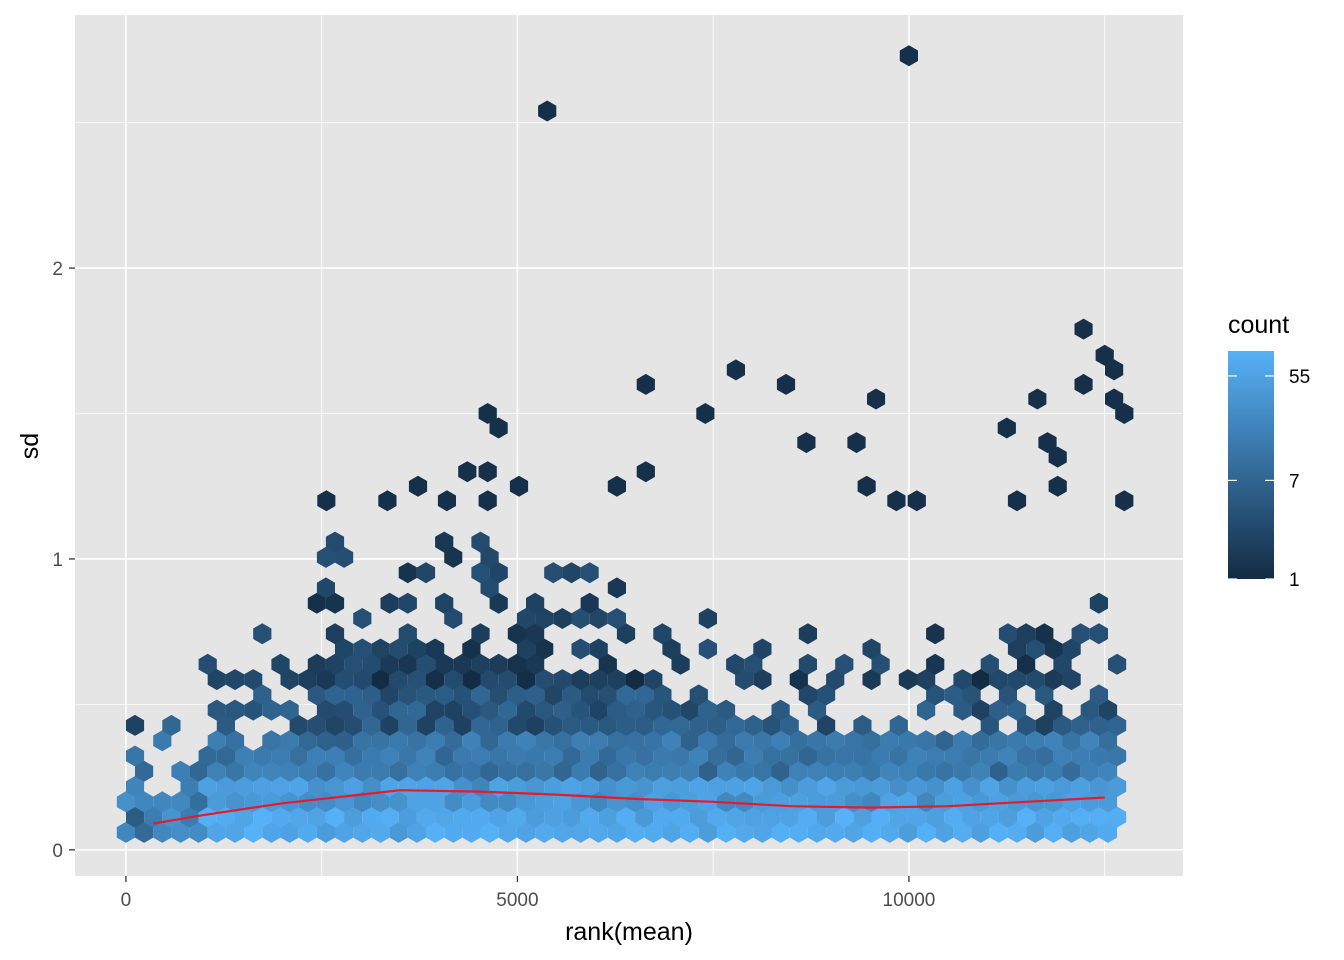 The image size is (1344, 960). I want to click on x-tick-label: 5000, so click(517, 900).